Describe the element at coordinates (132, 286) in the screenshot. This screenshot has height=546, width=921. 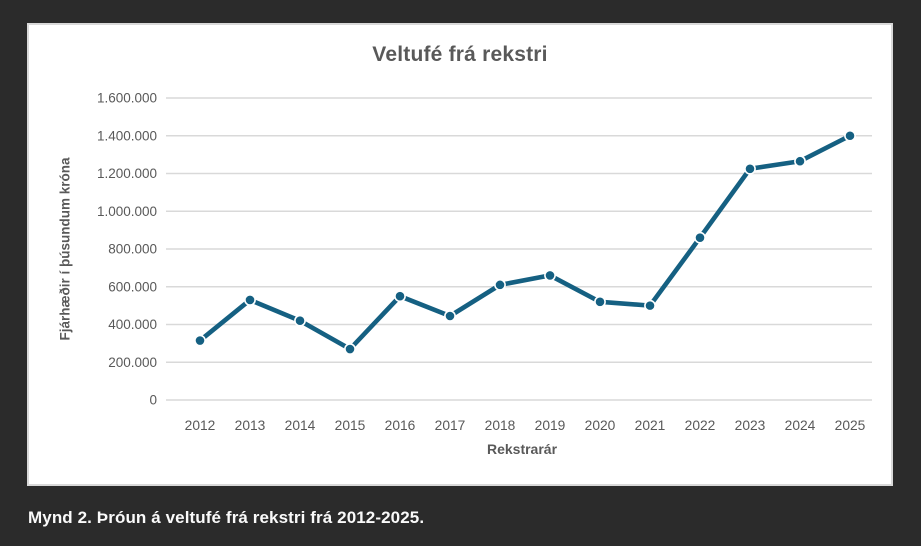
I see `y-tick-label: 600.000` at that location.